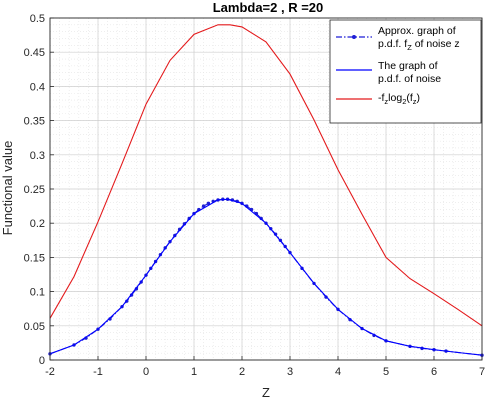 The width and height of the screenshot is (486, 400). I want to click on y-tick-label: 0.15, so click(34, 258).